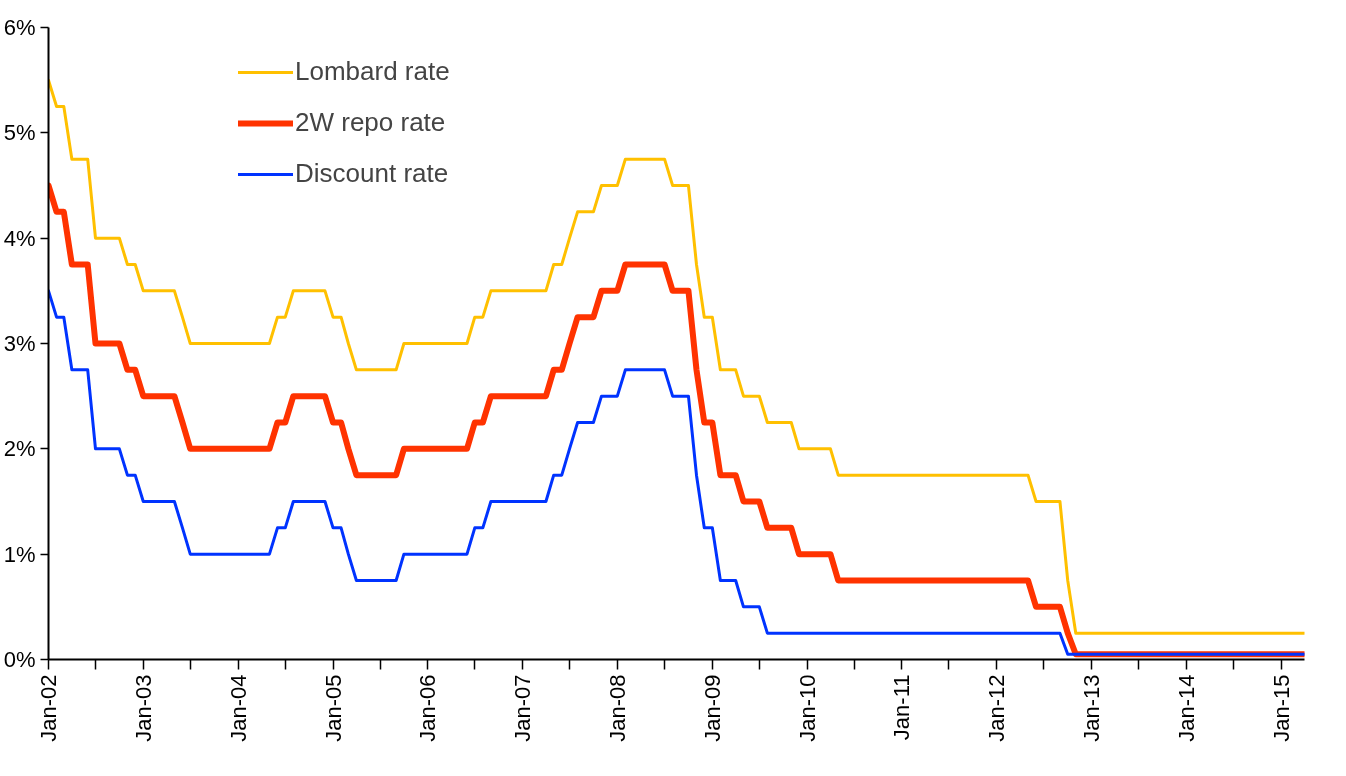 This screenshot has height=776, width=1346. Describe the element at coordinates (333, 708) in the screenshot. I see `x-tick-label: Jan-05` at that location.